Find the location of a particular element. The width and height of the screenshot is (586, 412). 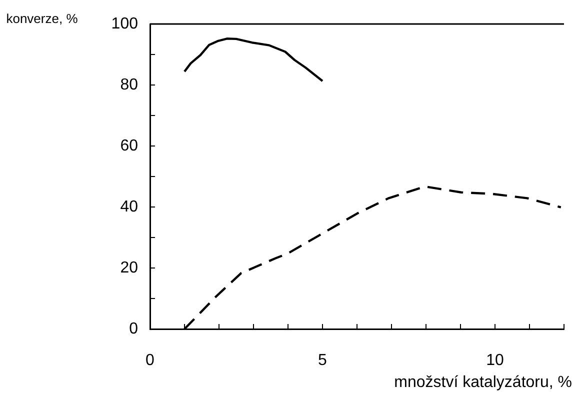

y-tick-label: 60 is located at coordinates (129, 145).